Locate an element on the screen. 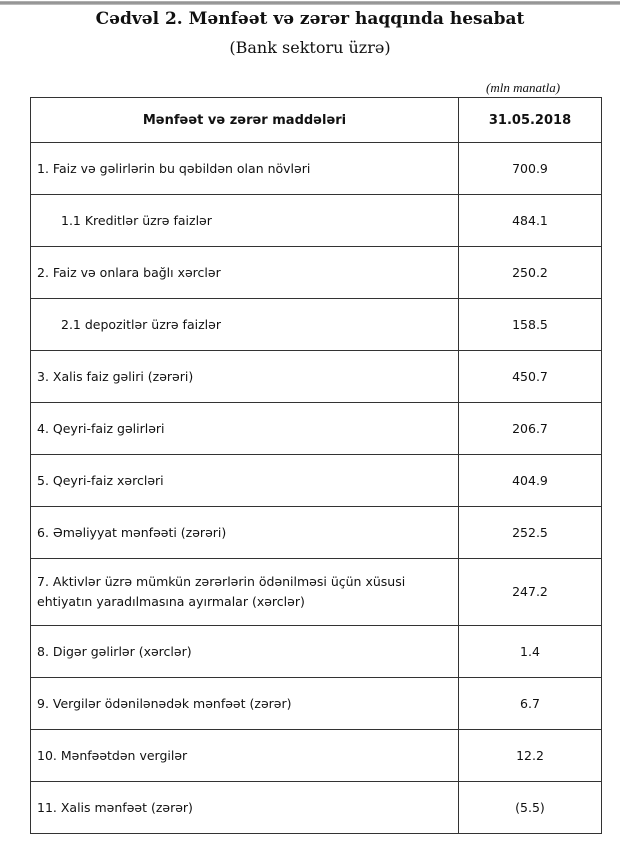 This screenshot has width=620, height=862. row-label: 2. Faiz və onlara bağlı xərclər is located at coordinates (244, 272).